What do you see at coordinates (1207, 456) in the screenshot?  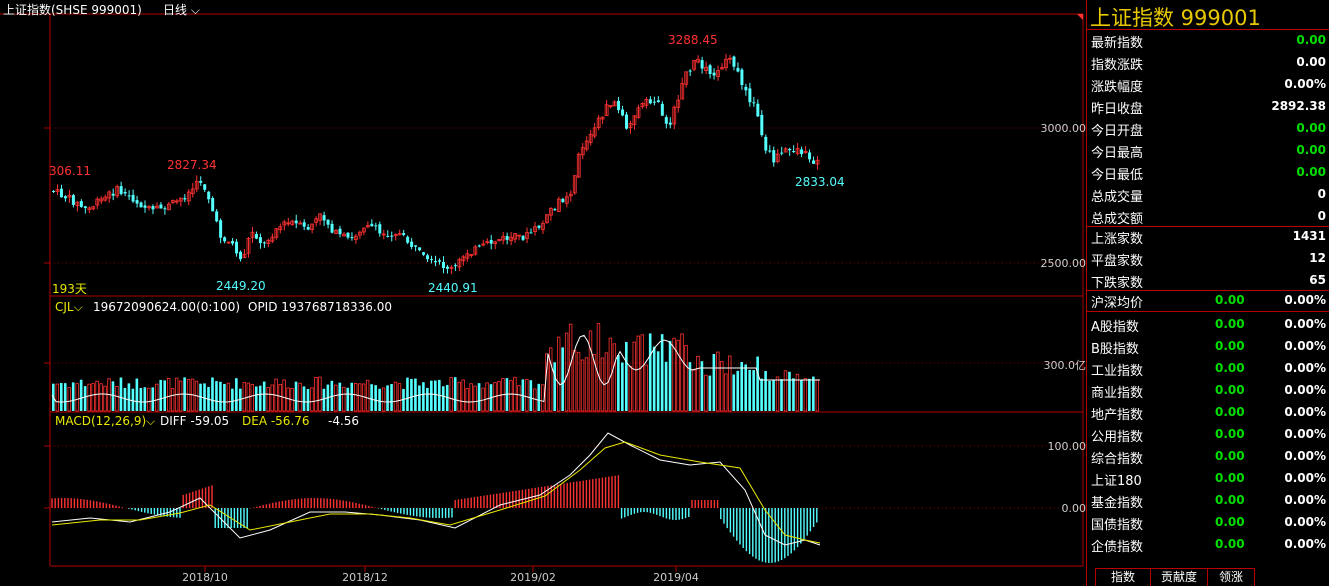 I see `index-row: 综合指数 0.00 0.00%` at bounding box center [1207, 456].